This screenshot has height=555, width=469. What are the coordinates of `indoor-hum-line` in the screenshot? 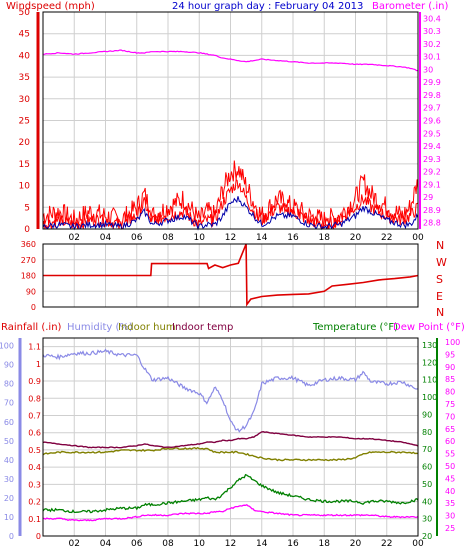 It's located at (230, 454).